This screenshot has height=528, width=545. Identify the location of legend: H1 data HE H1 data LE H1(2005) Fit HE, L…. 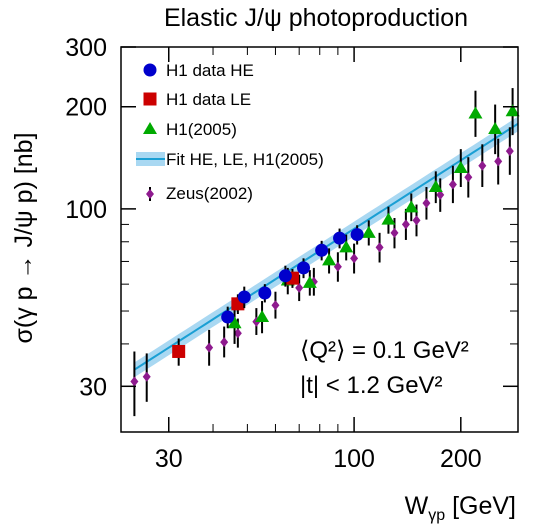
(230, 132).